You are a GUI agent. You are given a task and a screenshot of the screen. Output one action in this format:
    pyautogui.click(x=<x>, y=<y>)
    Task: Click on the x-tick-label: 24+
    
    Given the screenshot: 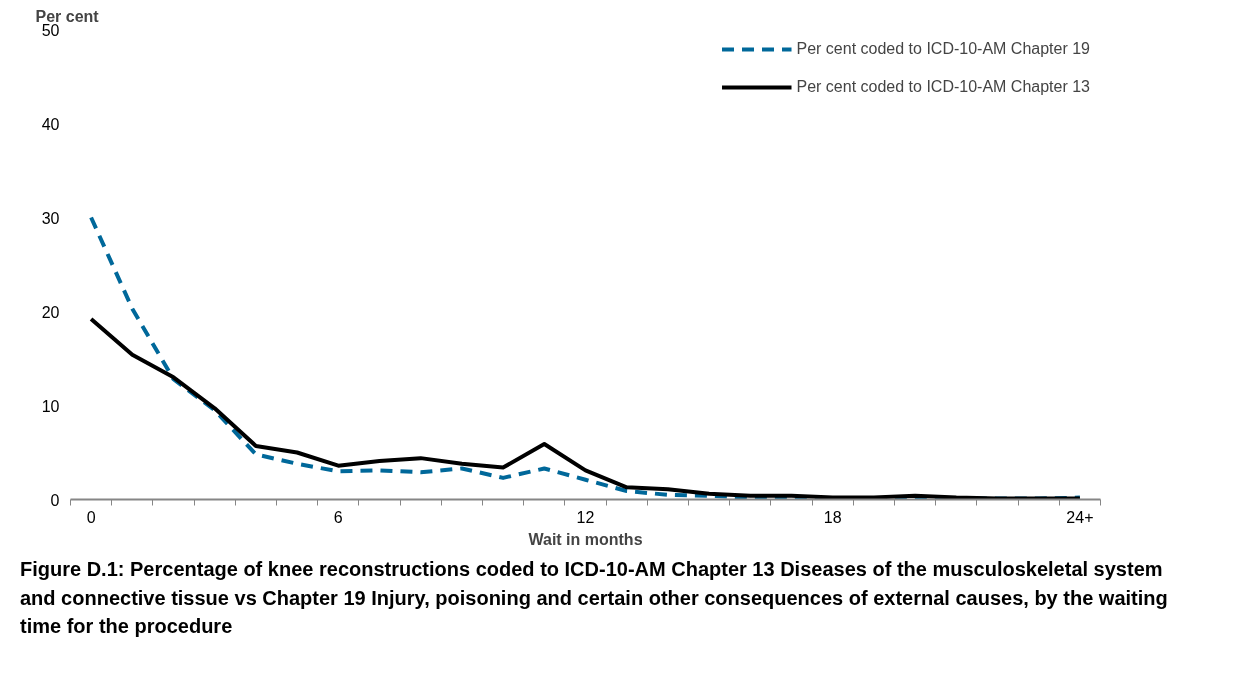 What is the action you would take?
    pyautogui.click(x=1080, y=517)
    